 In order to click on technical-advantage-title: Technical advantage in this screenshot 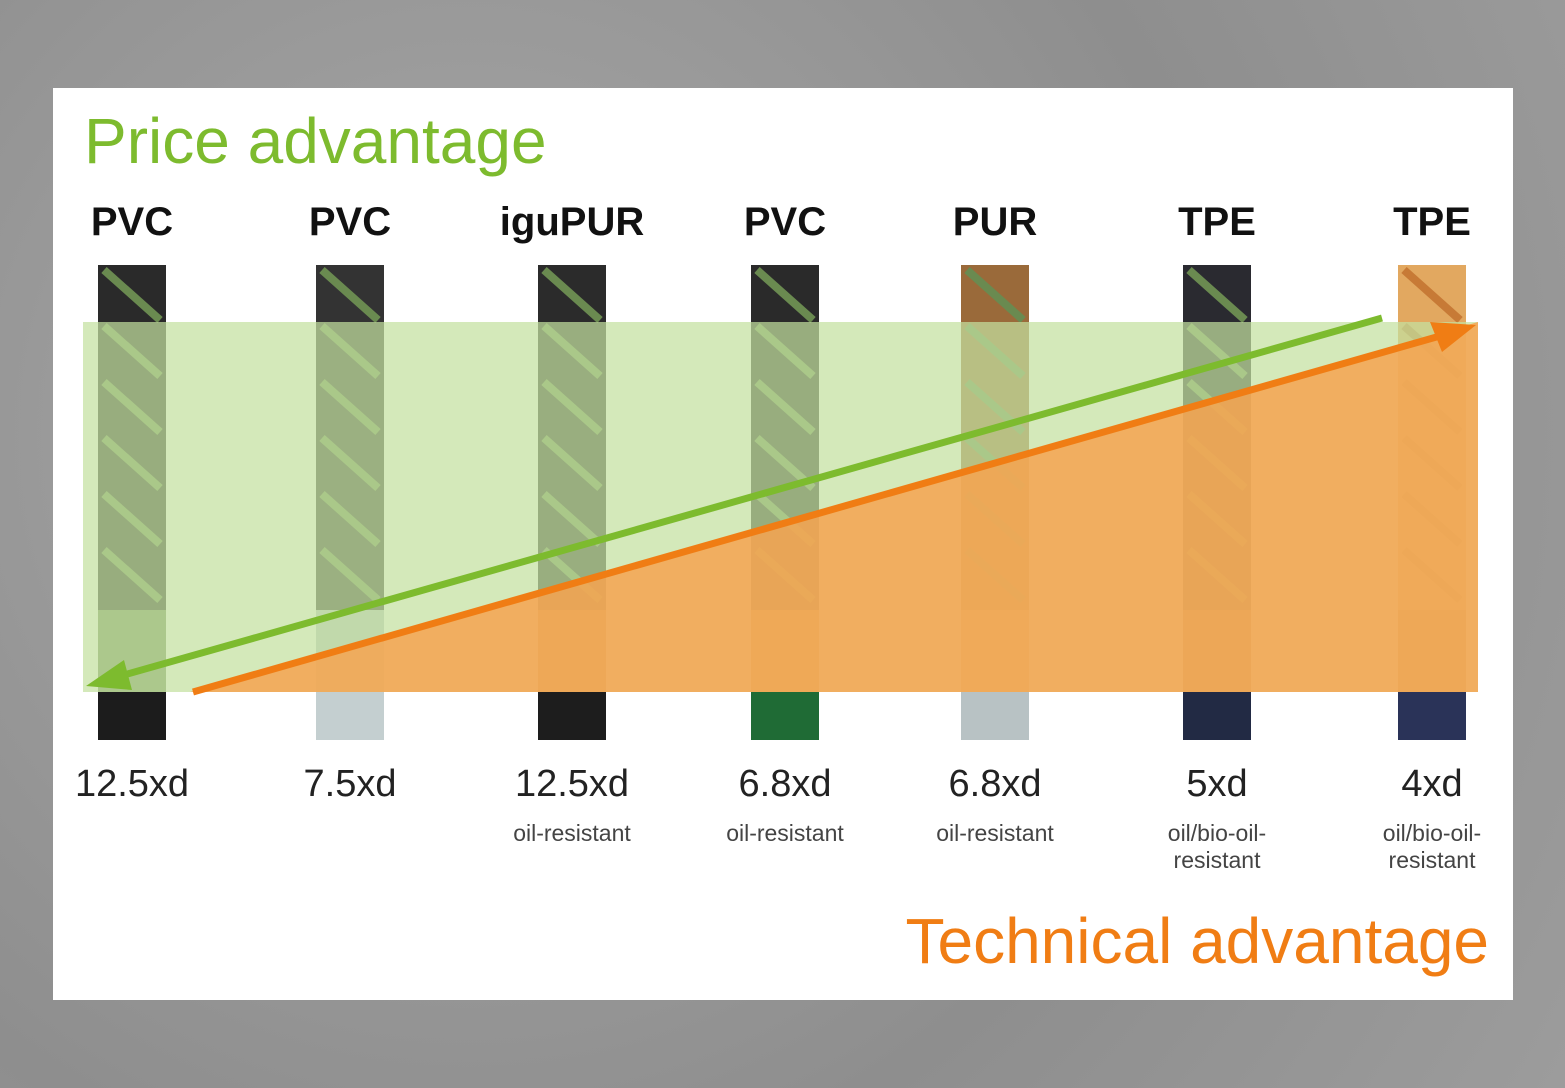, I will do `click(1197, 941)`.